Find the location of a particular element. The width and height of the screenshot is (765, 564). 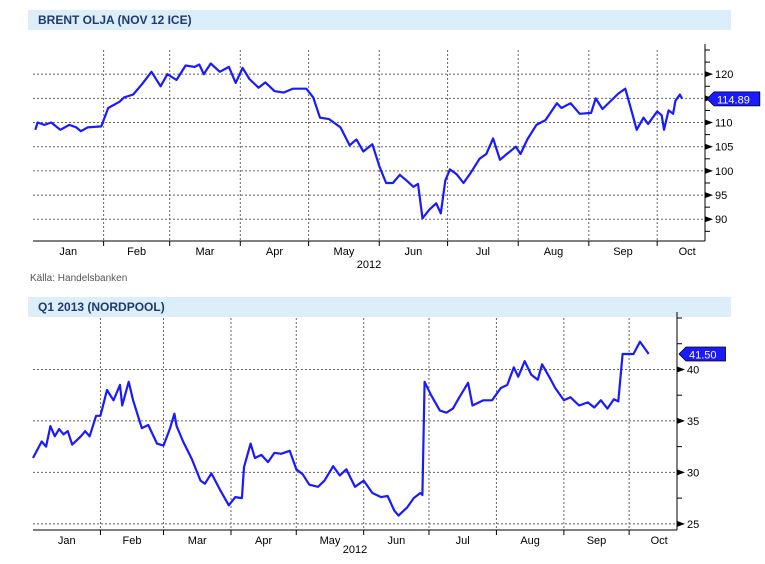

y-tick-label: 110 is located at coordinates (724, 124).